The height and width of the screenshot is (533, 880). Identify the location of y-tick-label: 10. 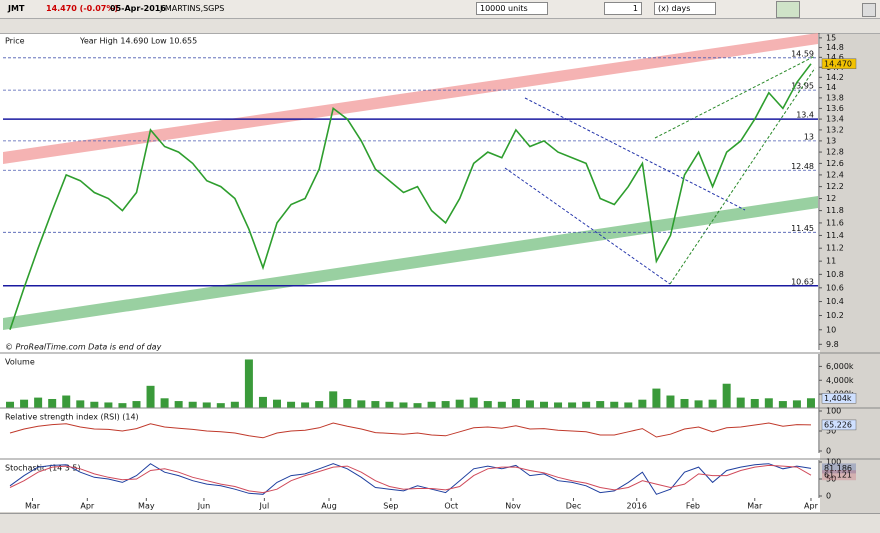
(831, 329).